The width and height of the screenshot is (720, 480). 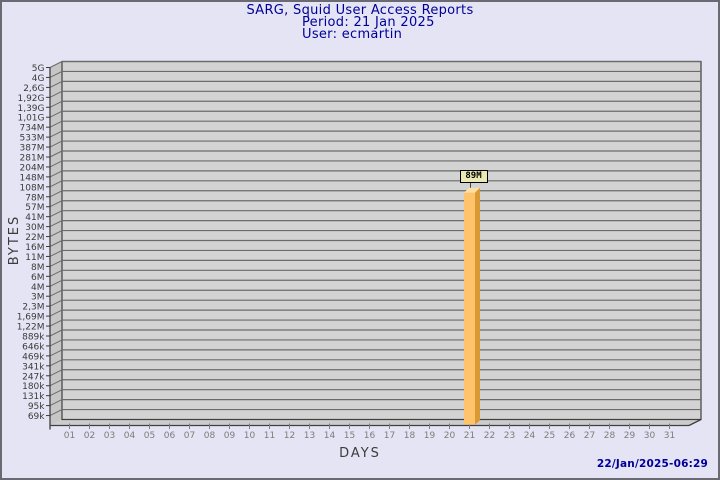 I want to click on x-axis-tick-label: 26, so click(x=570, y=436).